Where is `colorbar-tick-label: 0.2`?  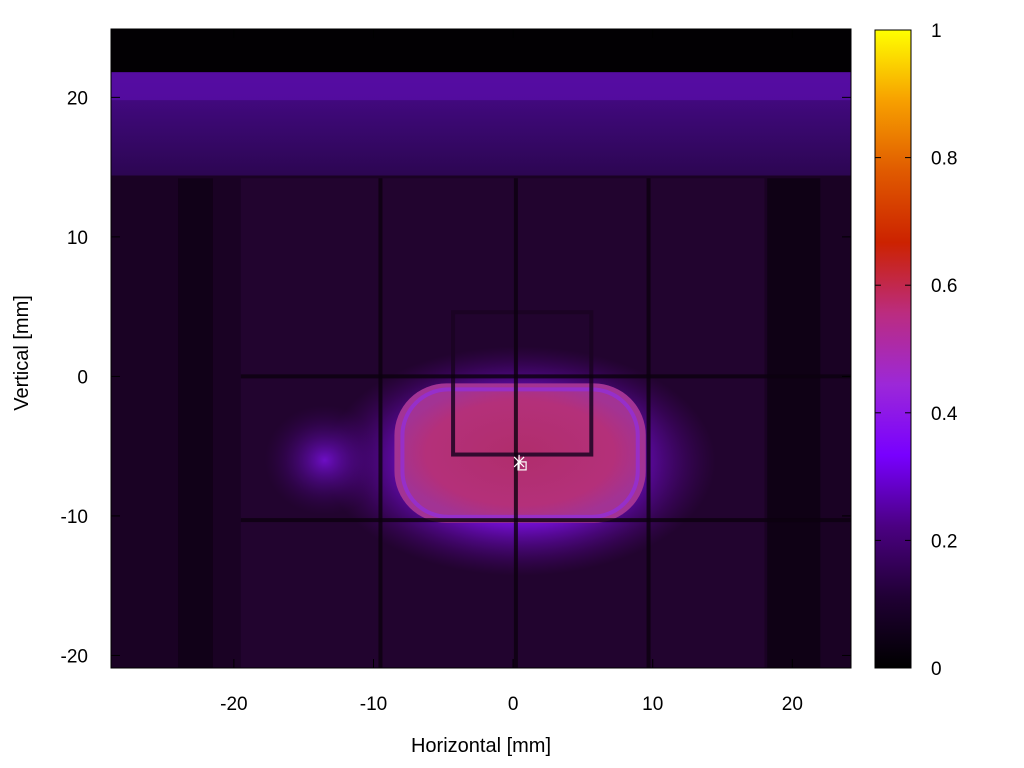
colorbar-tick-label: 0.2 is located at coordinates (944, 541).